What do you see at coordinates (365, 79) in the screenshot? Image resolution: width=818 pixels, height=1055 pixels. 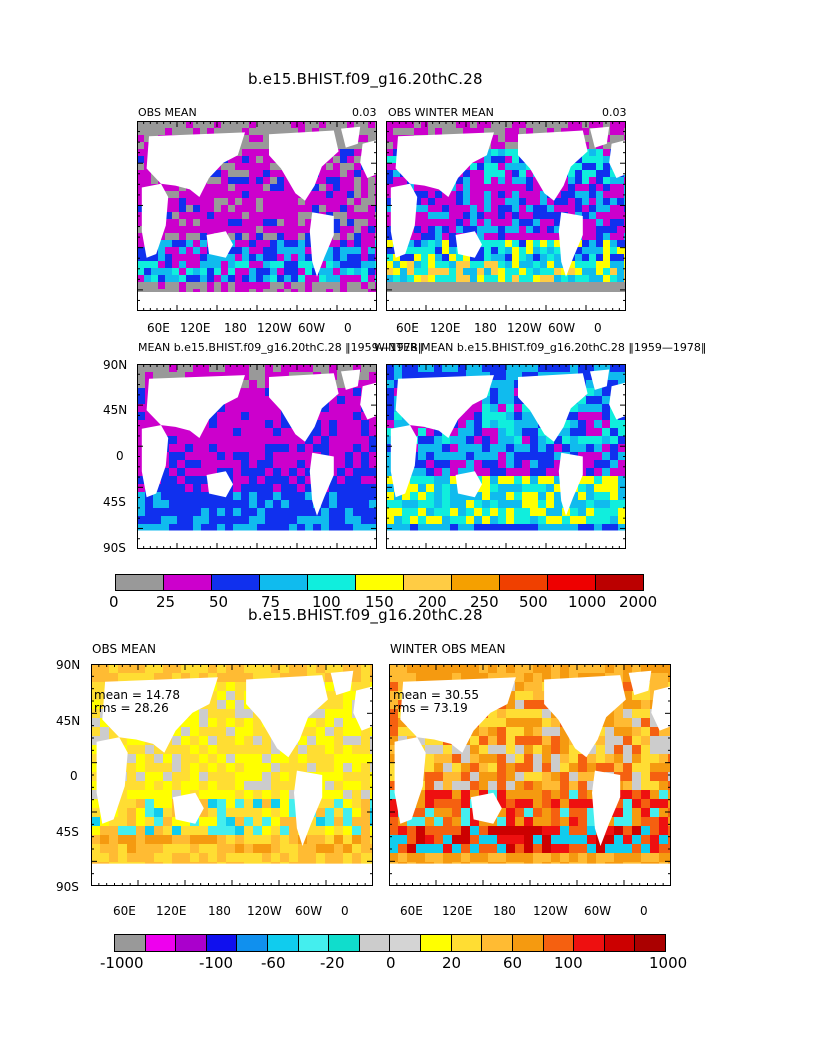 I see `figure1-title: b.e15.BHIST.f09_g16.20thC.28` at bounding box center [365, 79].